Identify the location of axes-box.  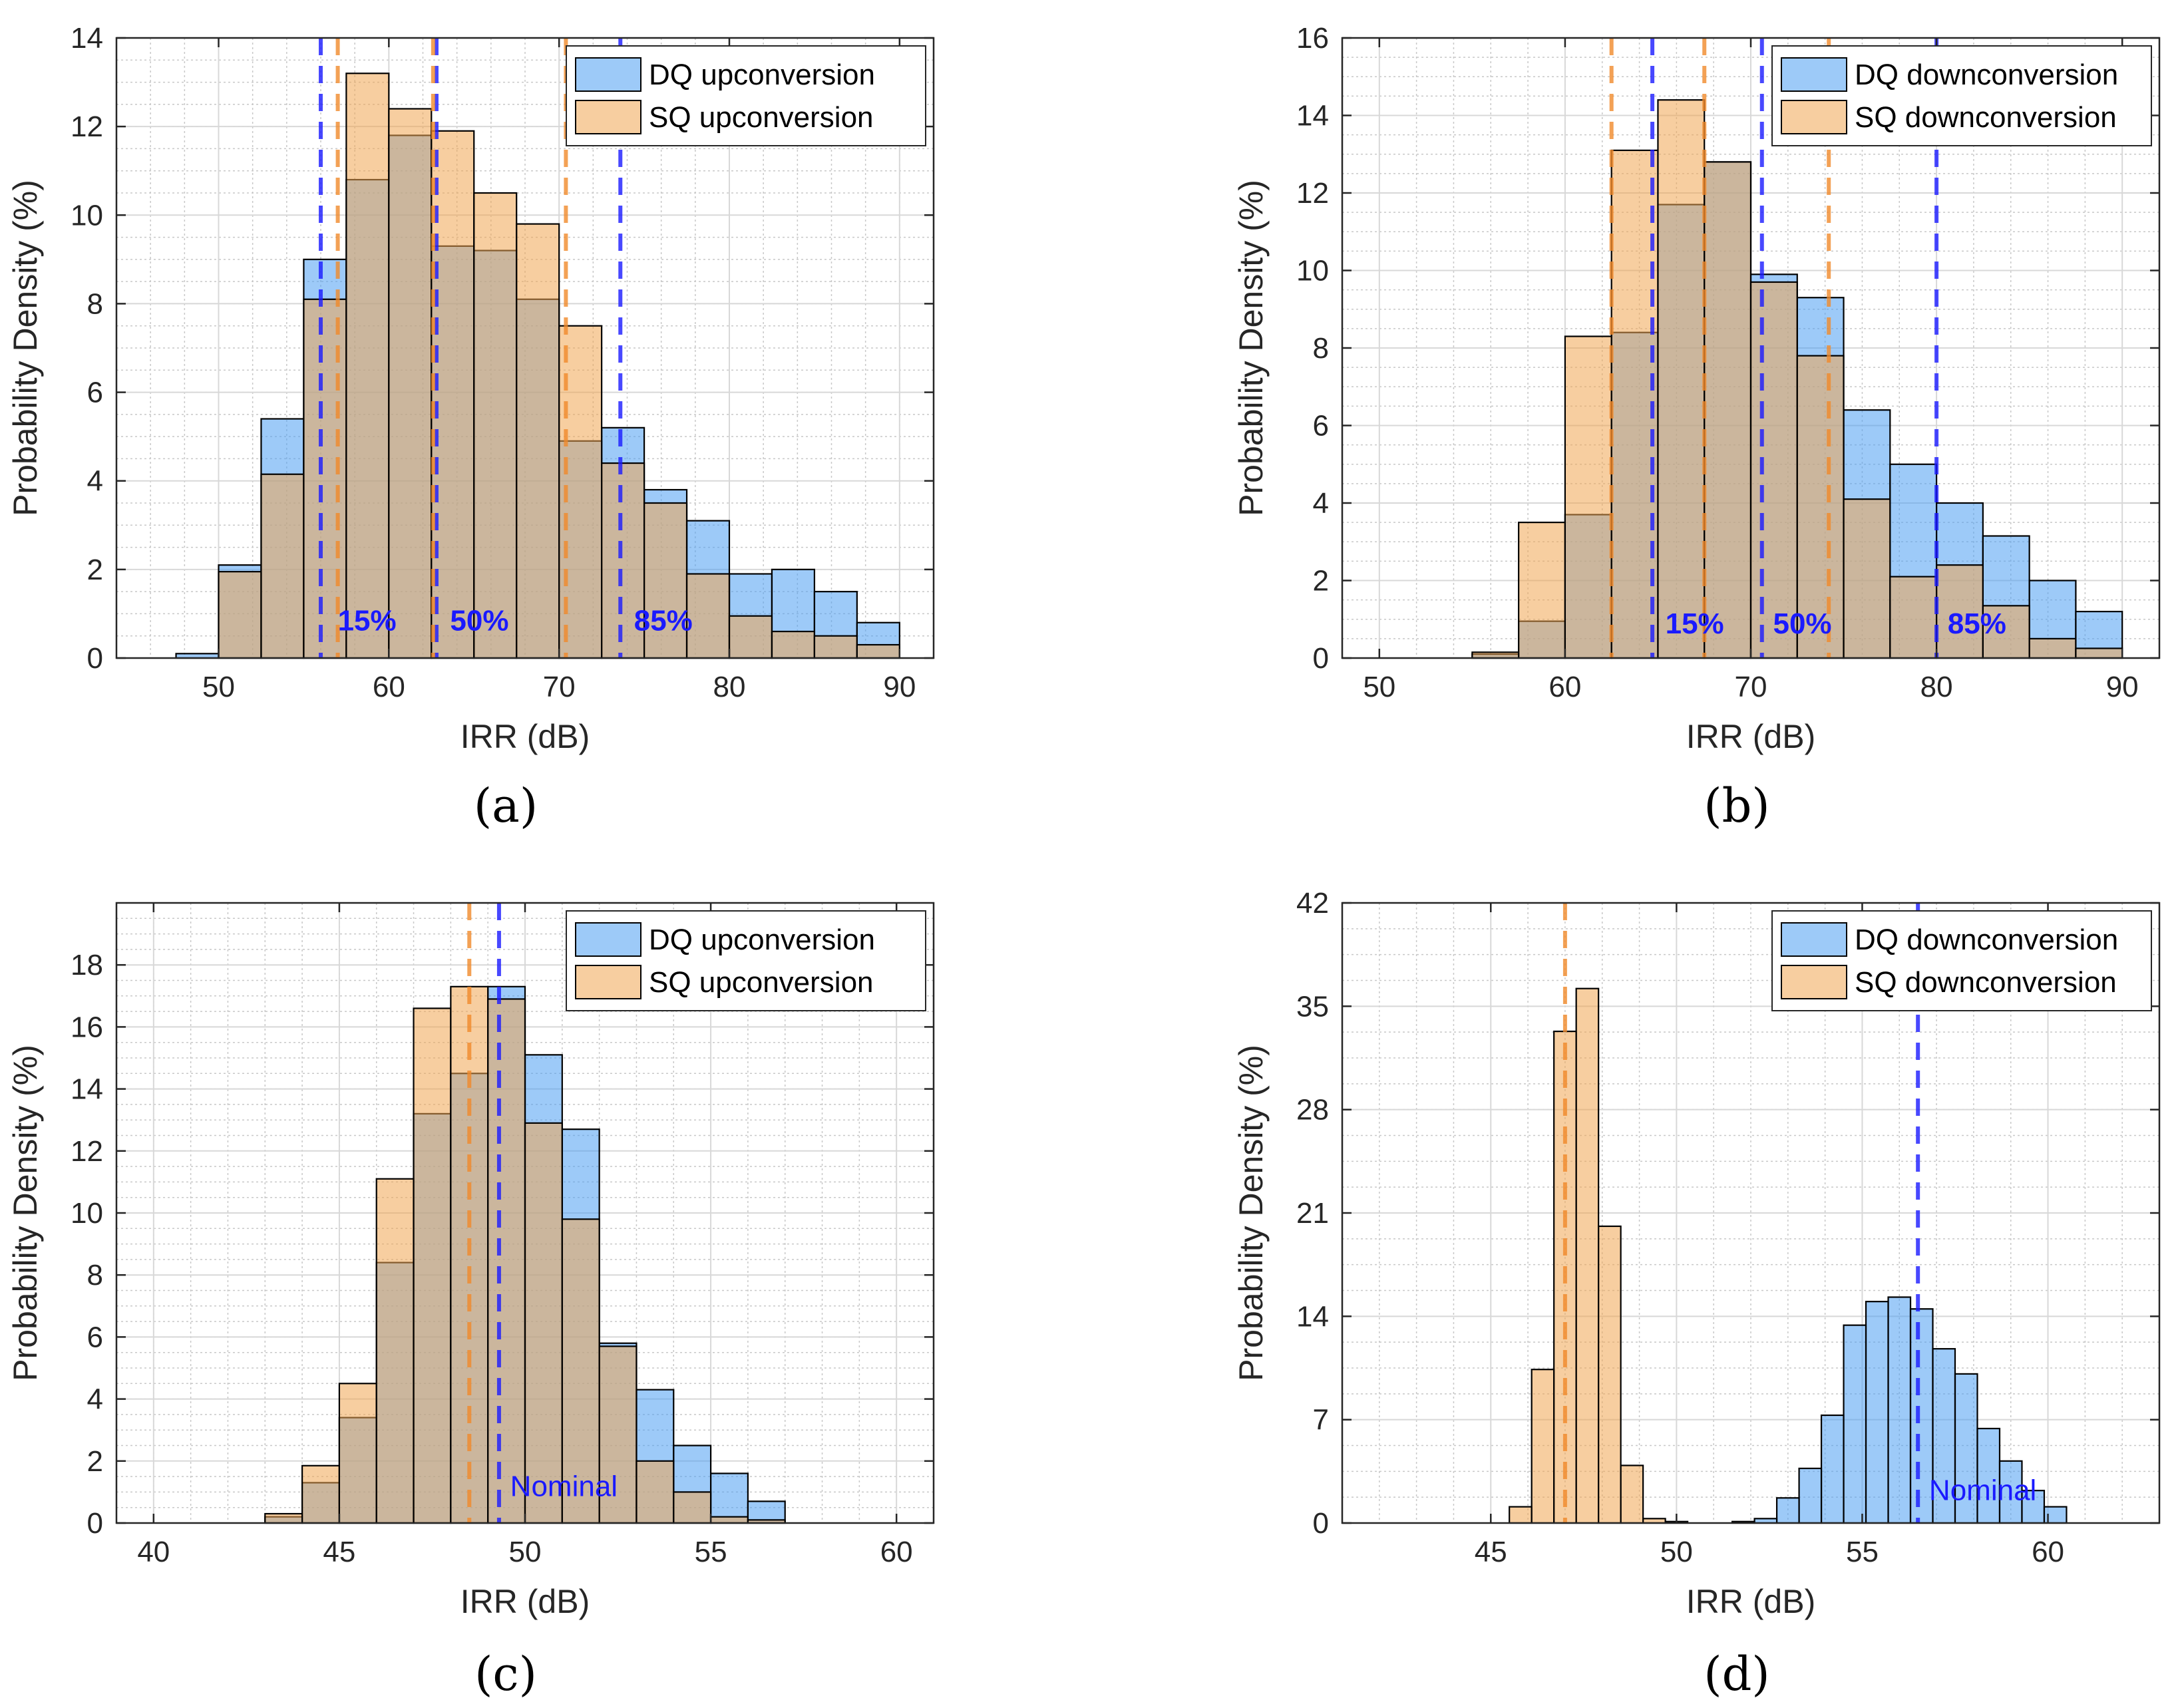
(525, 348).